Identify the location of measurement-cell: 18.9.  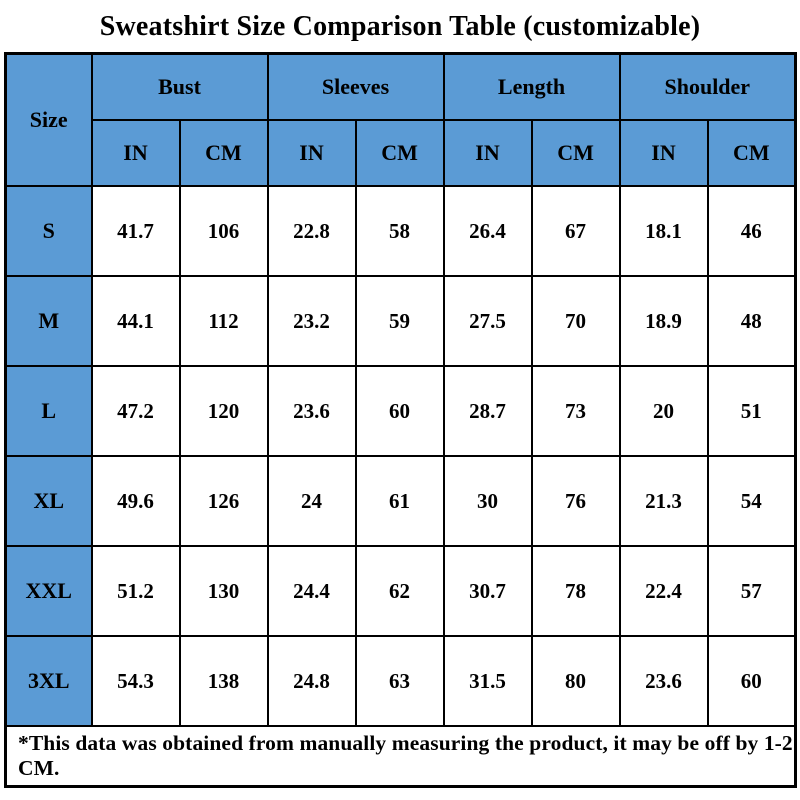
(663, 321).